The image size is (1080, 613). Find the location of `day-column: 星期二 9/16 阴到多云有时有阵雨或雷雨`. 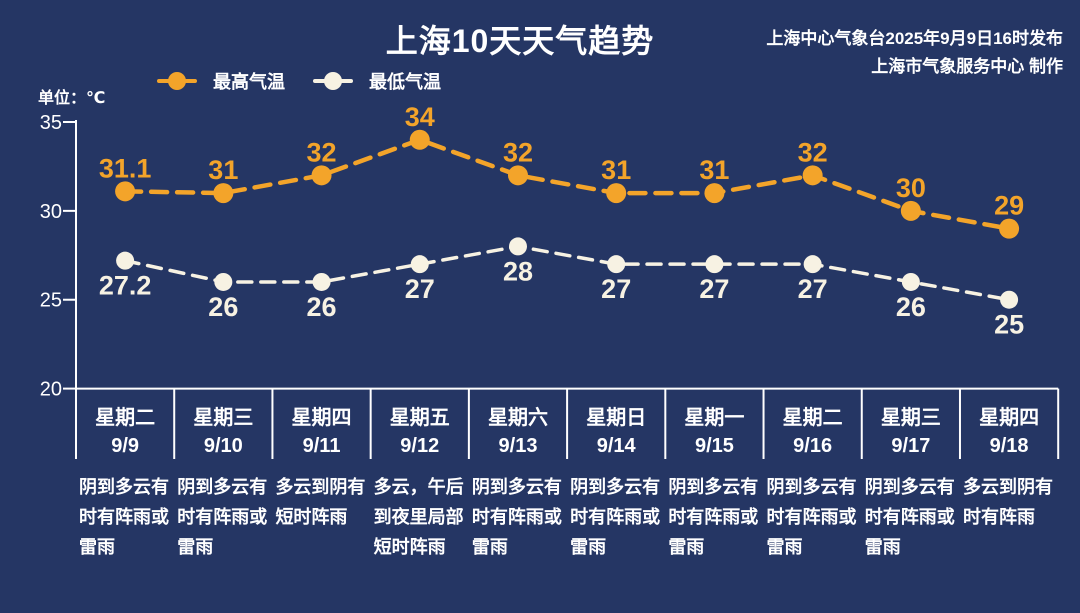

day-column: 星期二 9/16 阴到多云有时有阵雨或雷雨 is located at coordinates (813, 501).